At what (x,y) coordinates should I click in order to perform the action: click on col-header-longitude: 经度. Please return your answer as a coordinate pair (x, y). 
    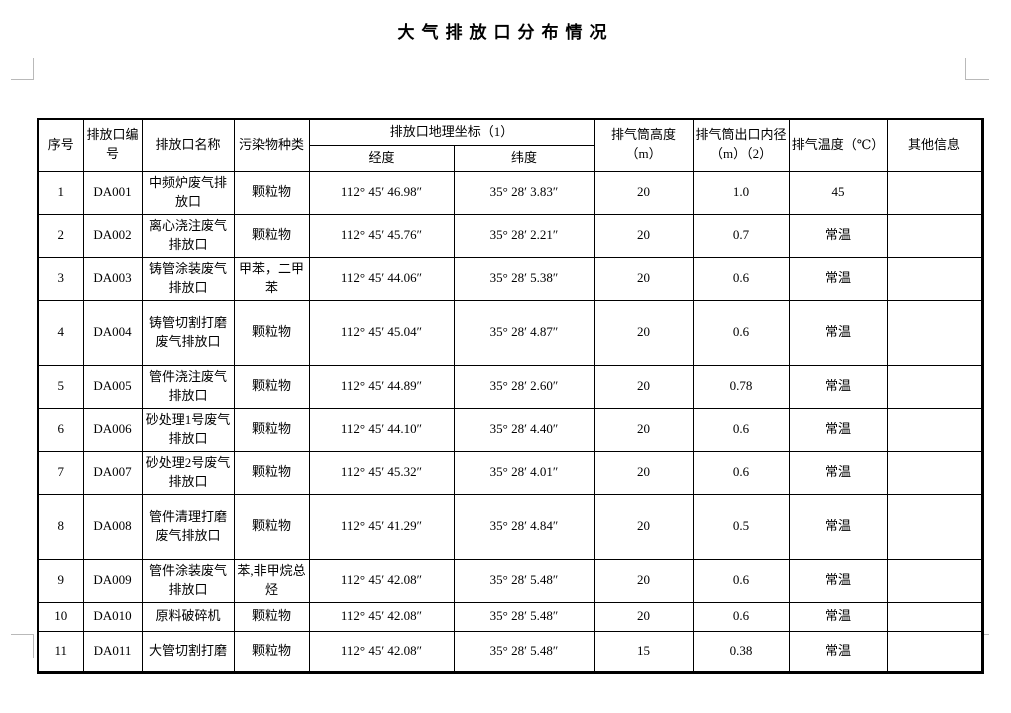
    Looking at the image, I should click on (381, 158).